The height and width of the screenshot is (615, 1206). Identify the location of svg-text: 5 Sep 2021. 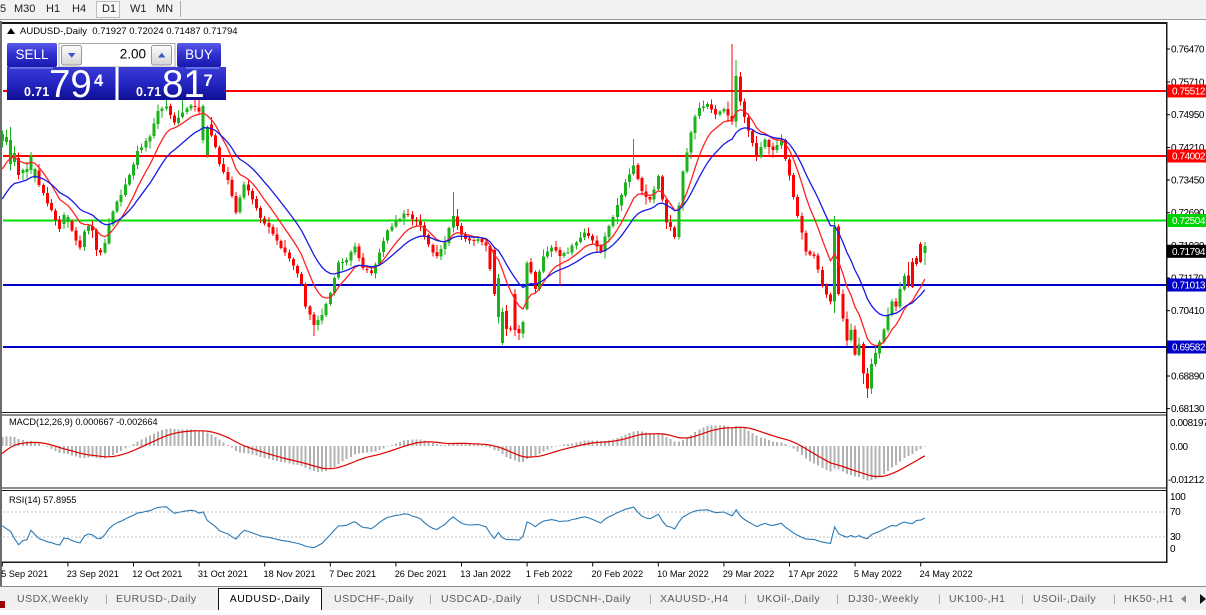
(24, 574).